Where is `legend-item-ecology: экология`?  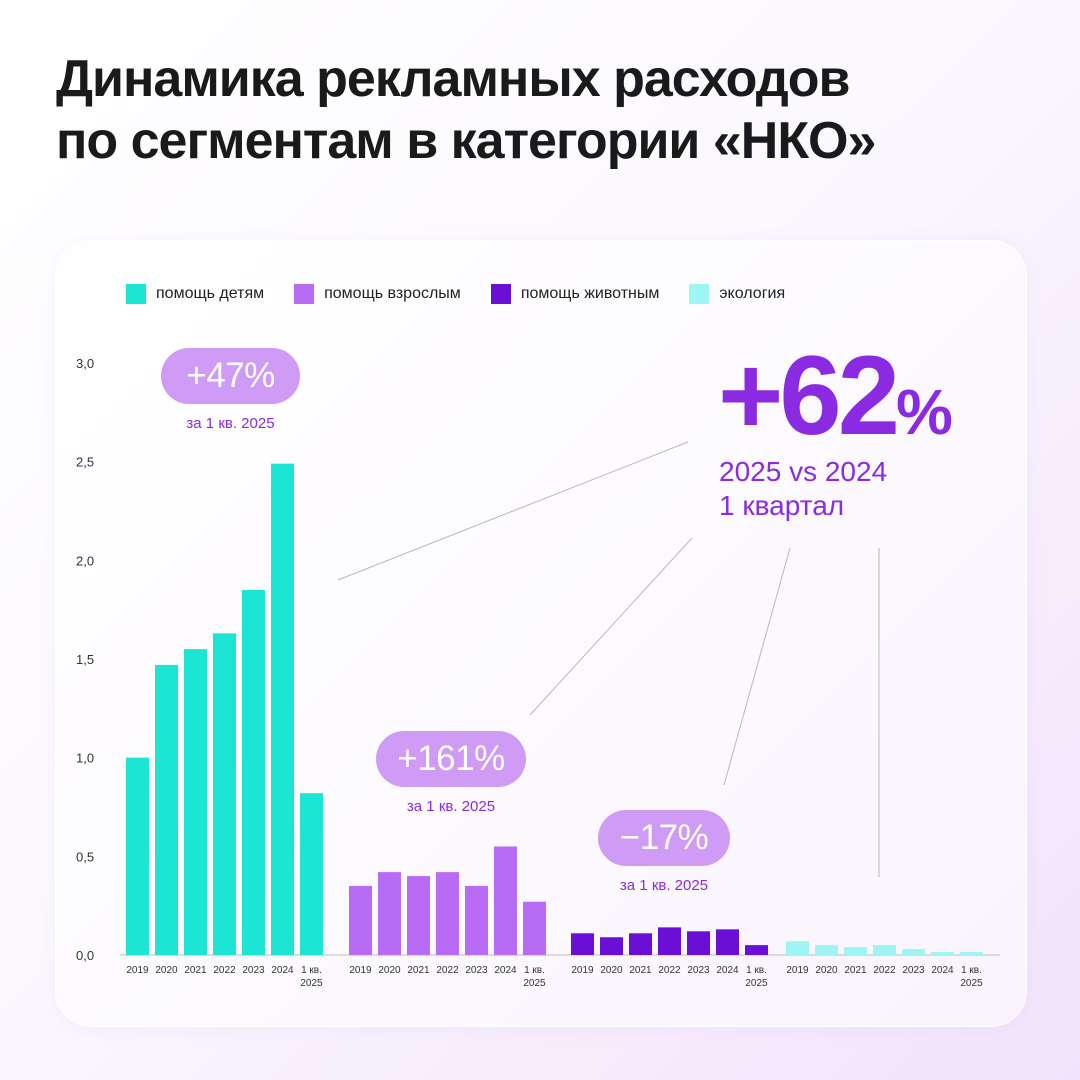 legend-item-ecology: экология is located at coordinates (737, 294).